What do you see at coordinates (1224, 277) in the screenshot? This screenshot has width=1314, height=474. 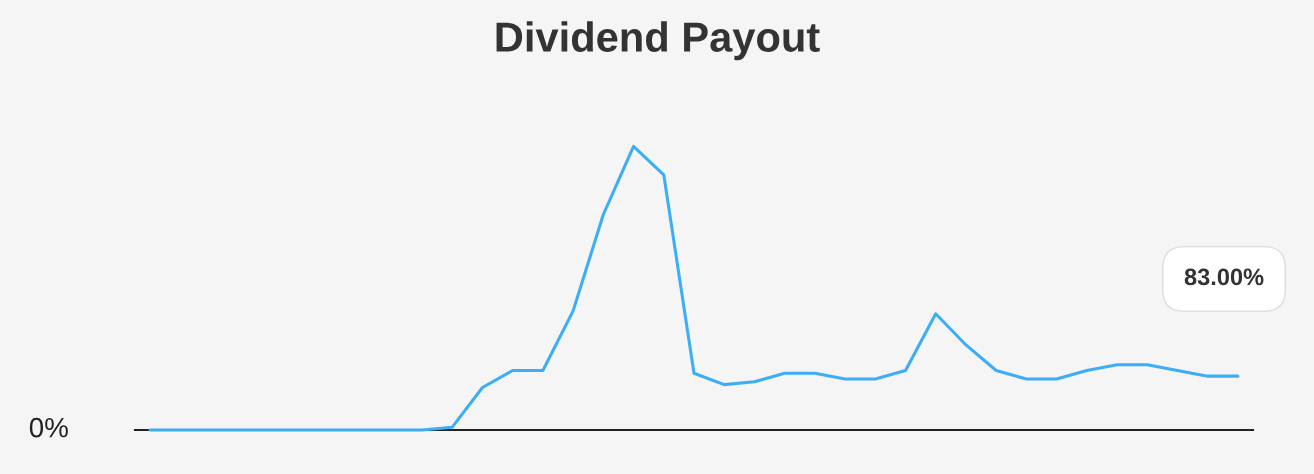 I see `annotation: 83.00%` at bounding box center [1224, 277].